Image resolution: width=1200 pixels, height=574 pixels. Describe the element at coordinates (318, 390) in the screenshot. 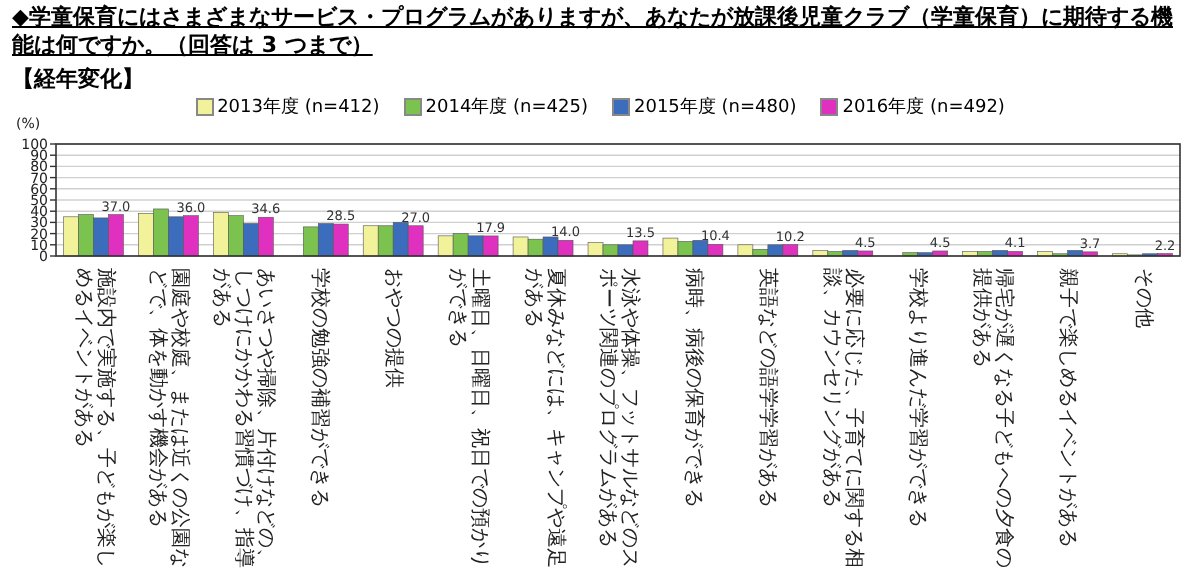

I see `x-tick-label: 学校の勉強の補習ができる` at that location.